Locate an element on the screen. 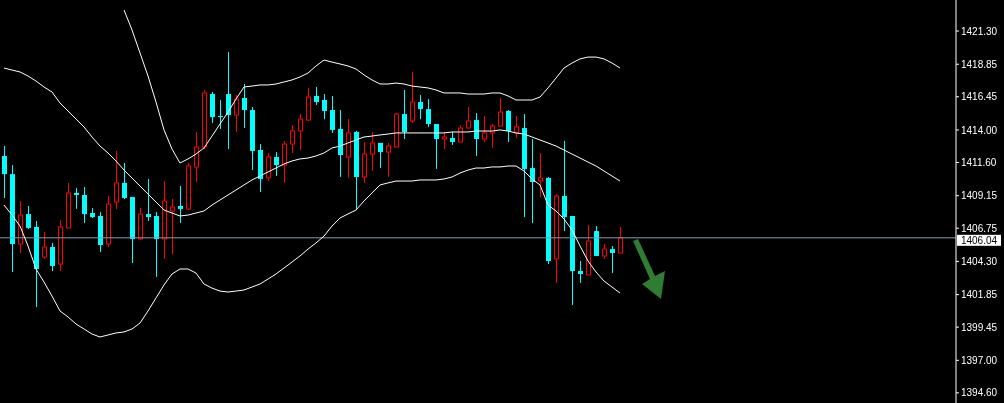 The width and height of the screenshot is (1004, 403). y-tick-label: 1406.75 is located at coordinates (979, 228).